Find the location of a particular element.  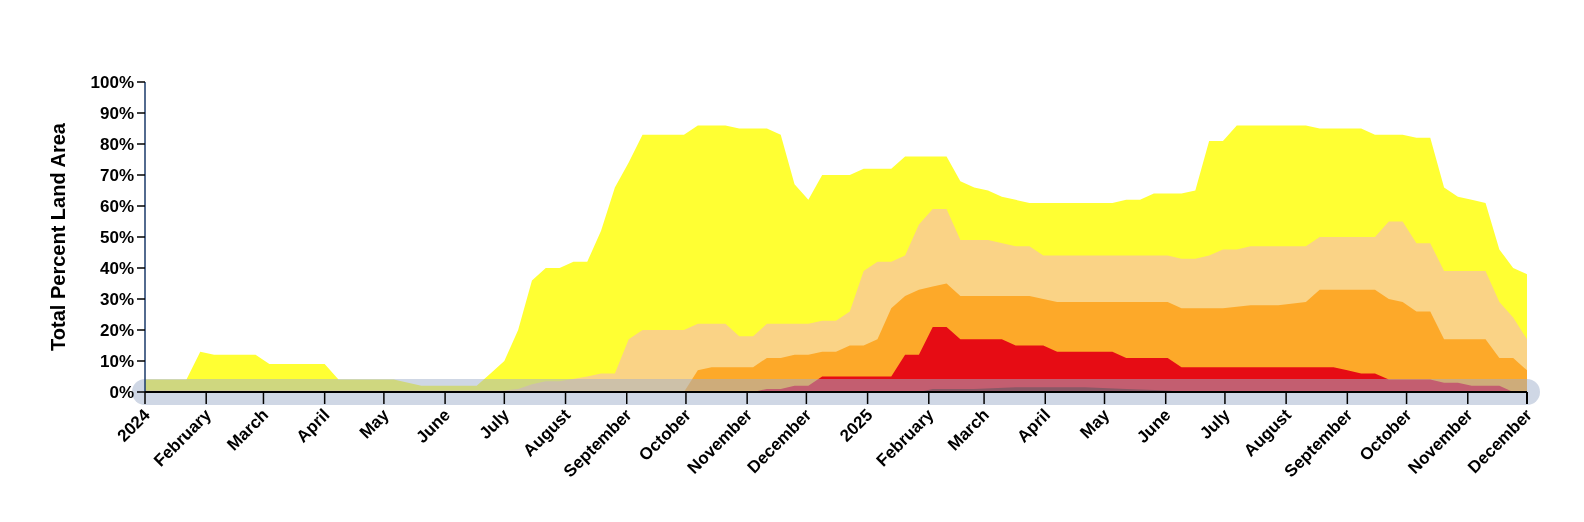

y-tick-label: 50% is located at coordinates (116, 237).